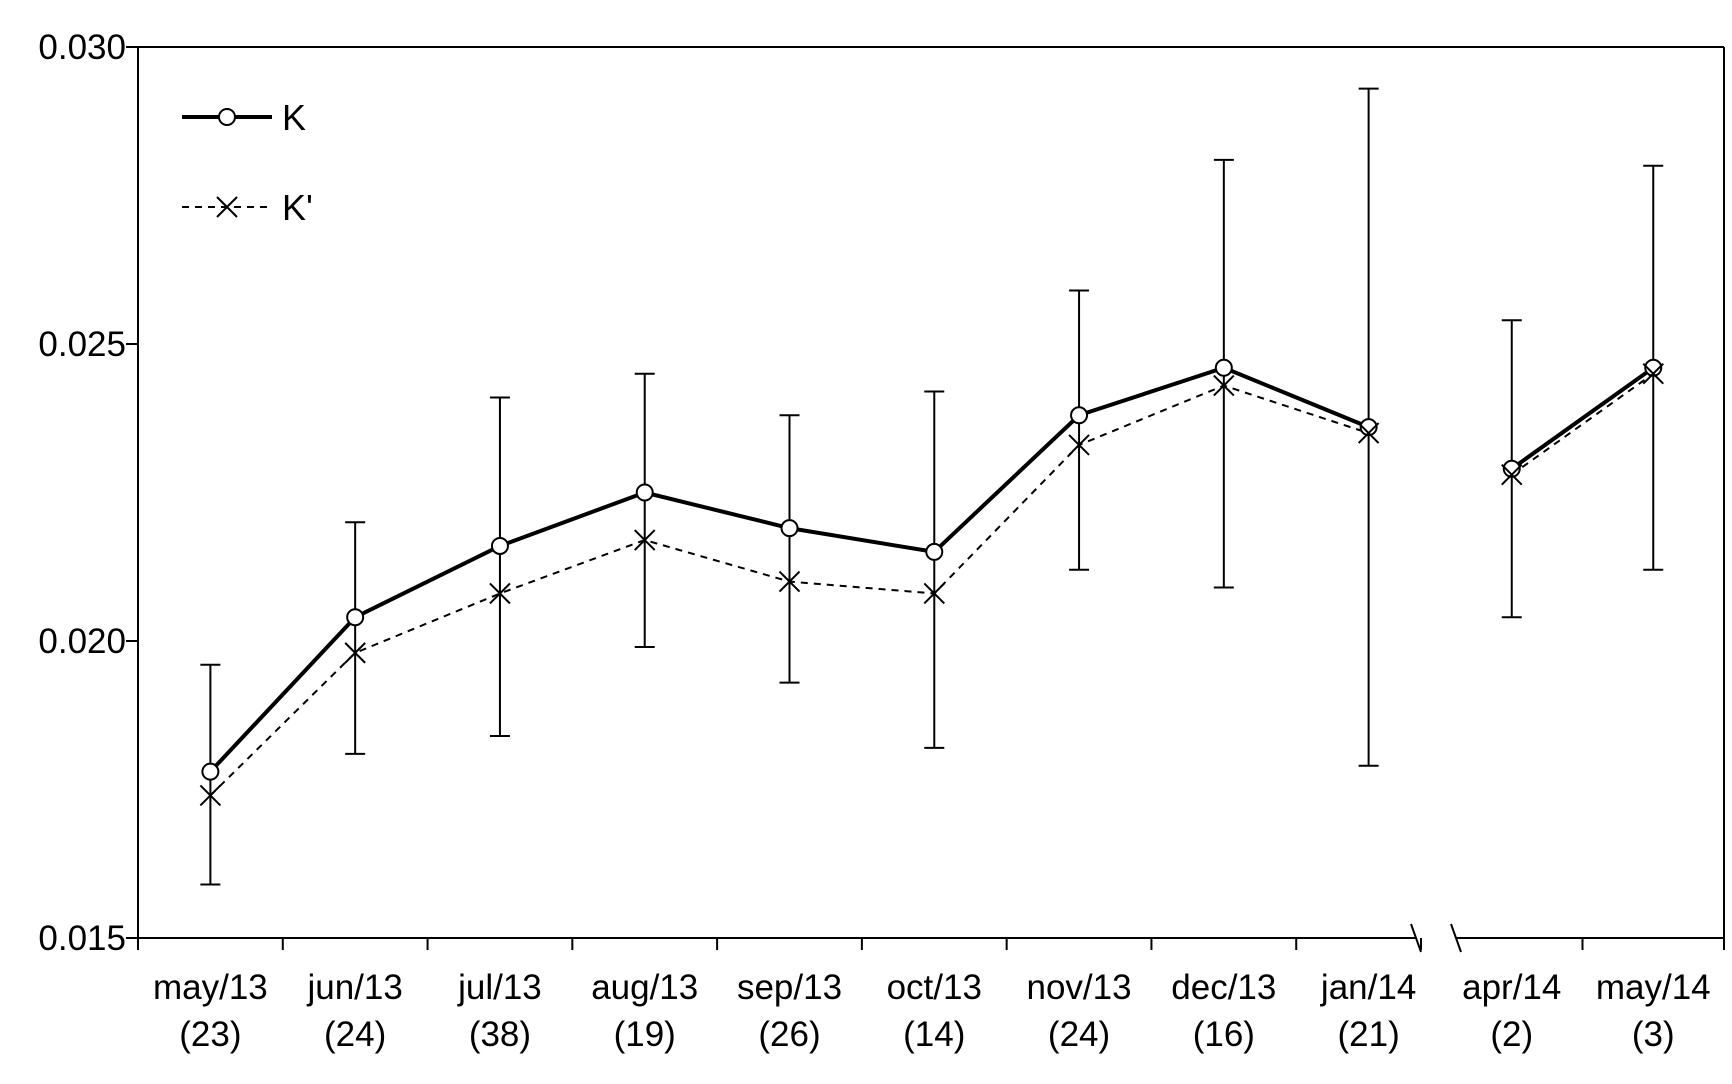 The height and width of the screenshot is (1084, 1732). I want to click on x-tick-label: jan/14, so click(1368, 987).